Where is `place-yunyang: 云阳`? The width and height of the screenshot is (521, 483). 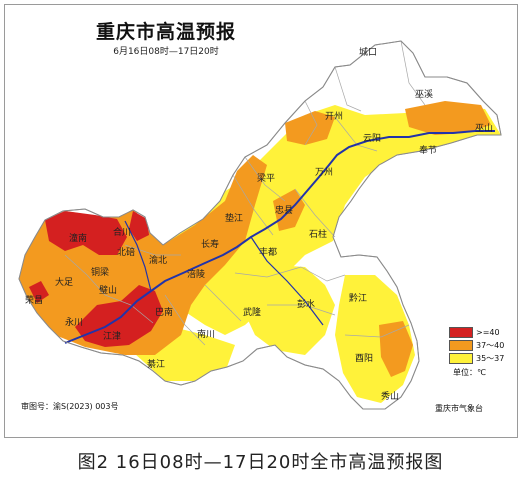 place-yunyang: 云阳 is located at coordinates (372, 139).